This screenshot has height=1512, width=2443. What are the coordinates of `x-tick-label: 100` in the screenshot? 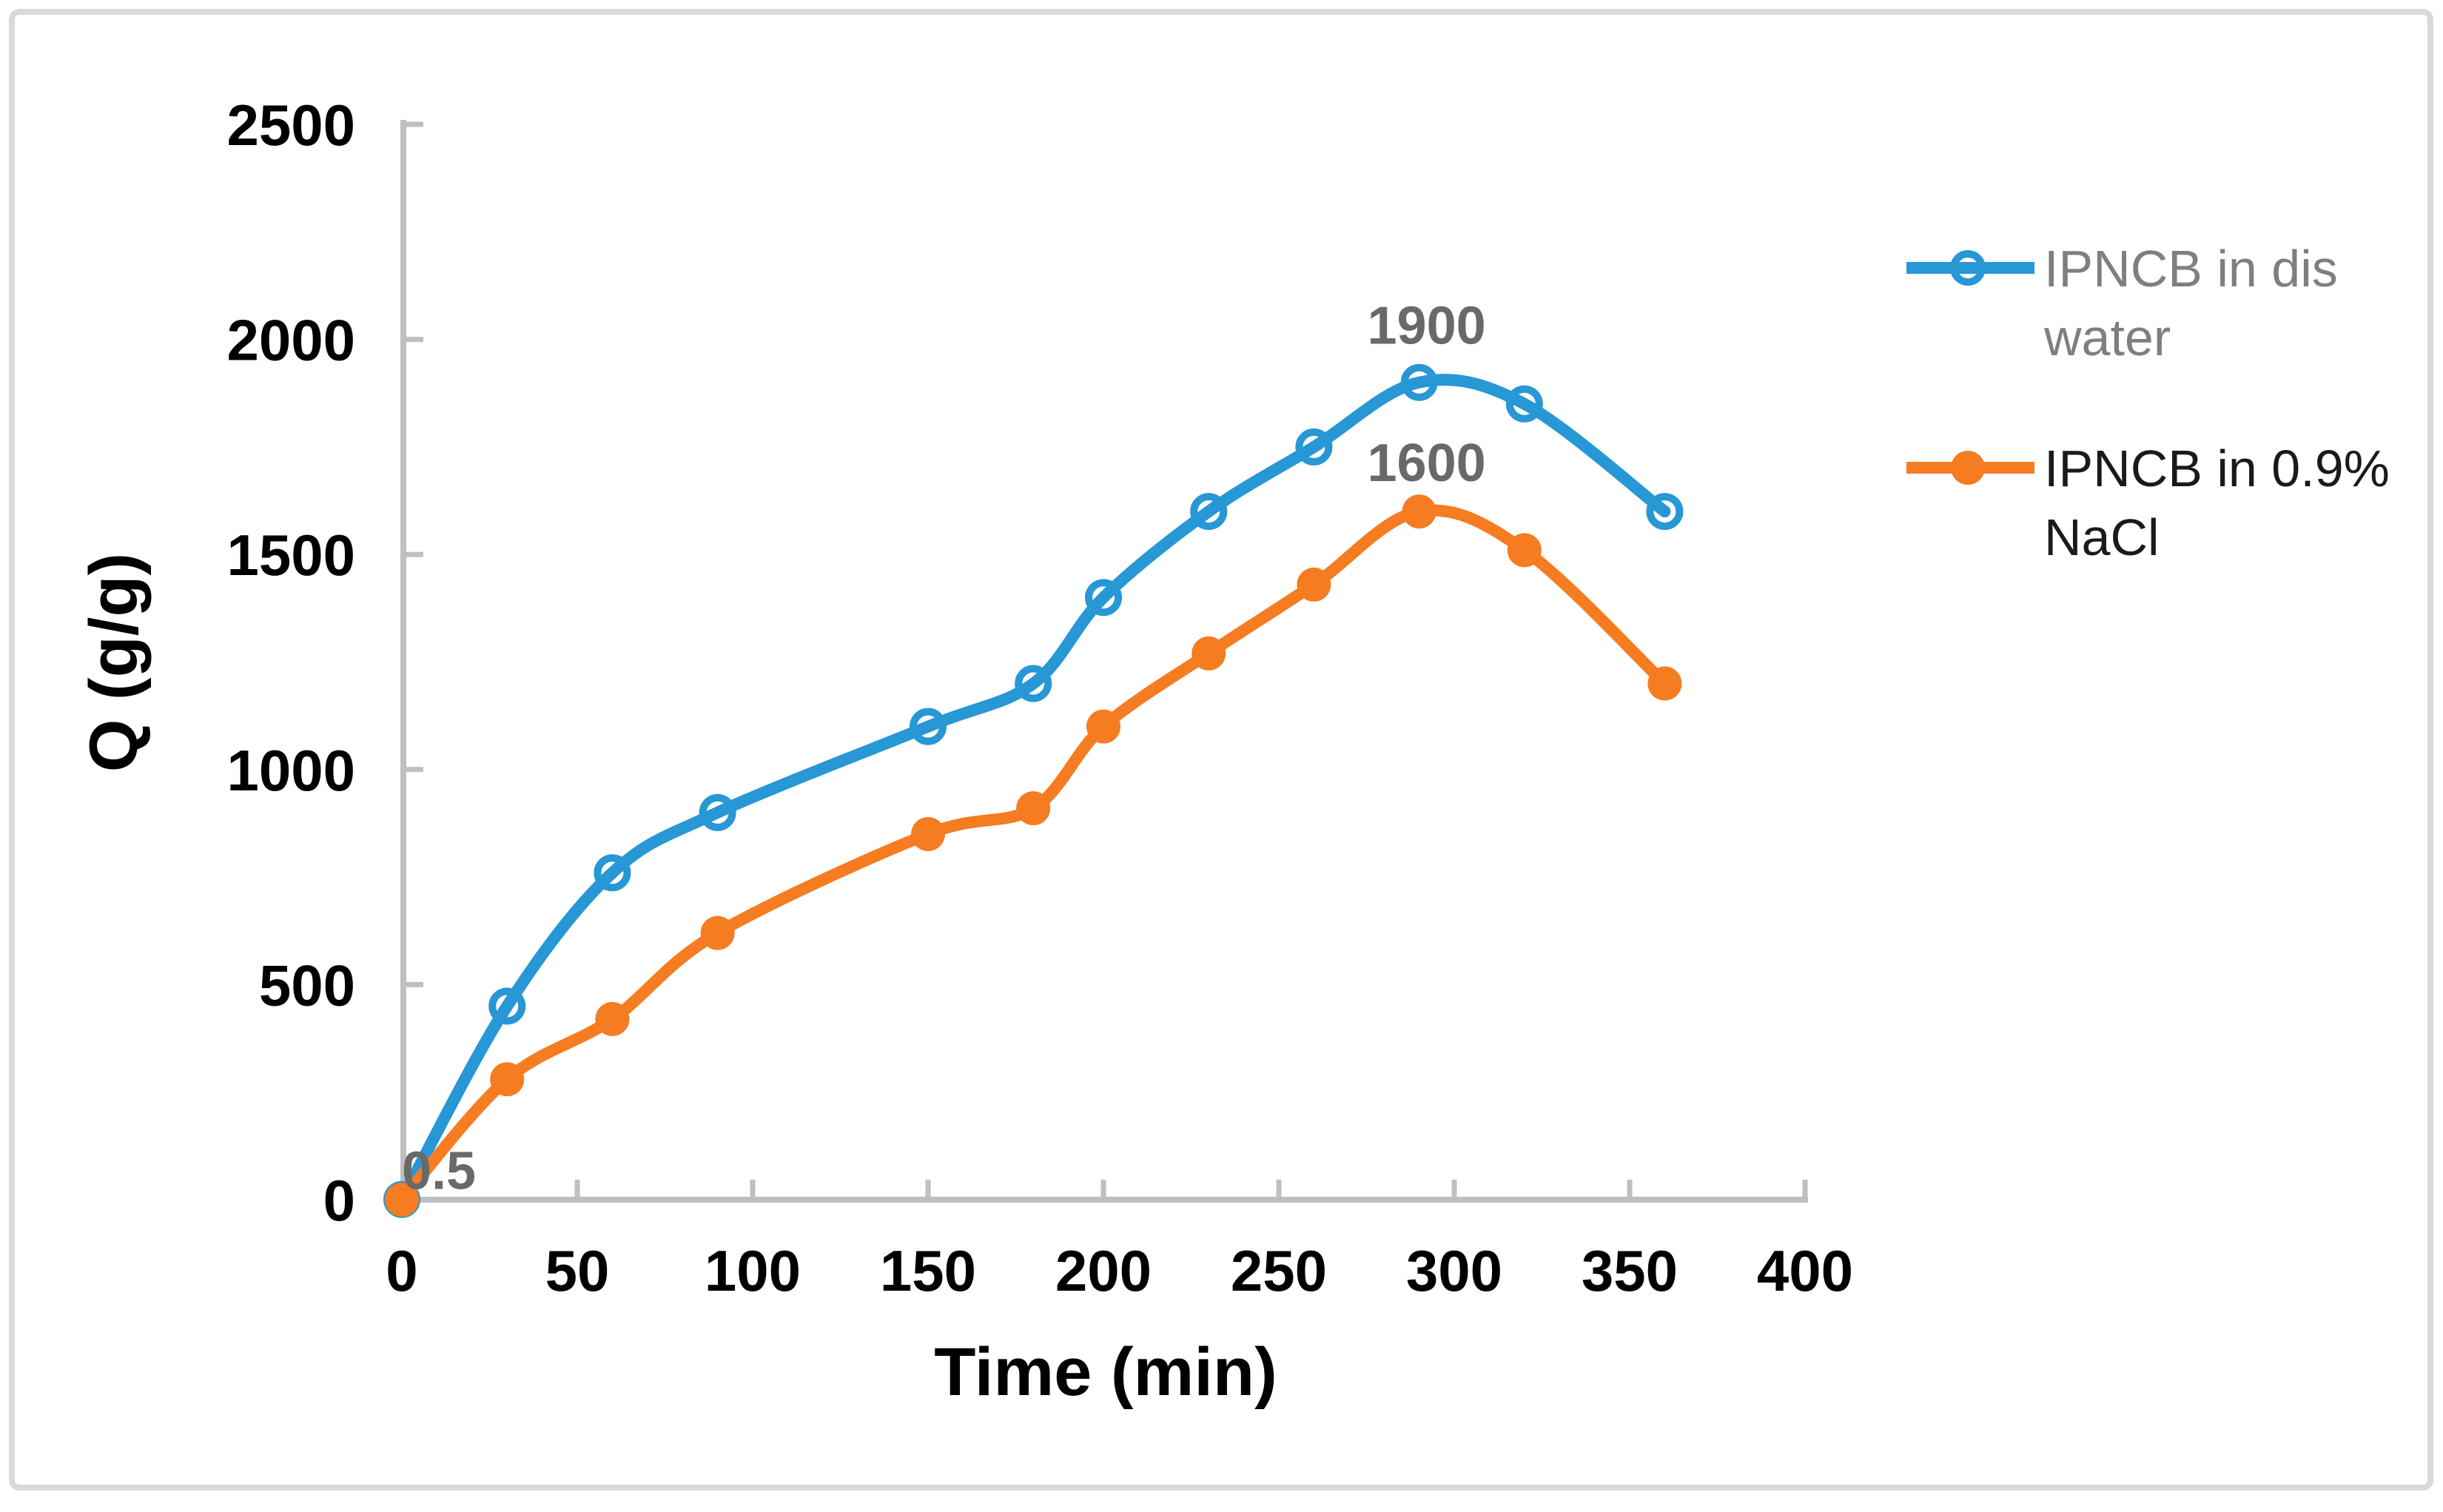 It's located at (753, 1270).